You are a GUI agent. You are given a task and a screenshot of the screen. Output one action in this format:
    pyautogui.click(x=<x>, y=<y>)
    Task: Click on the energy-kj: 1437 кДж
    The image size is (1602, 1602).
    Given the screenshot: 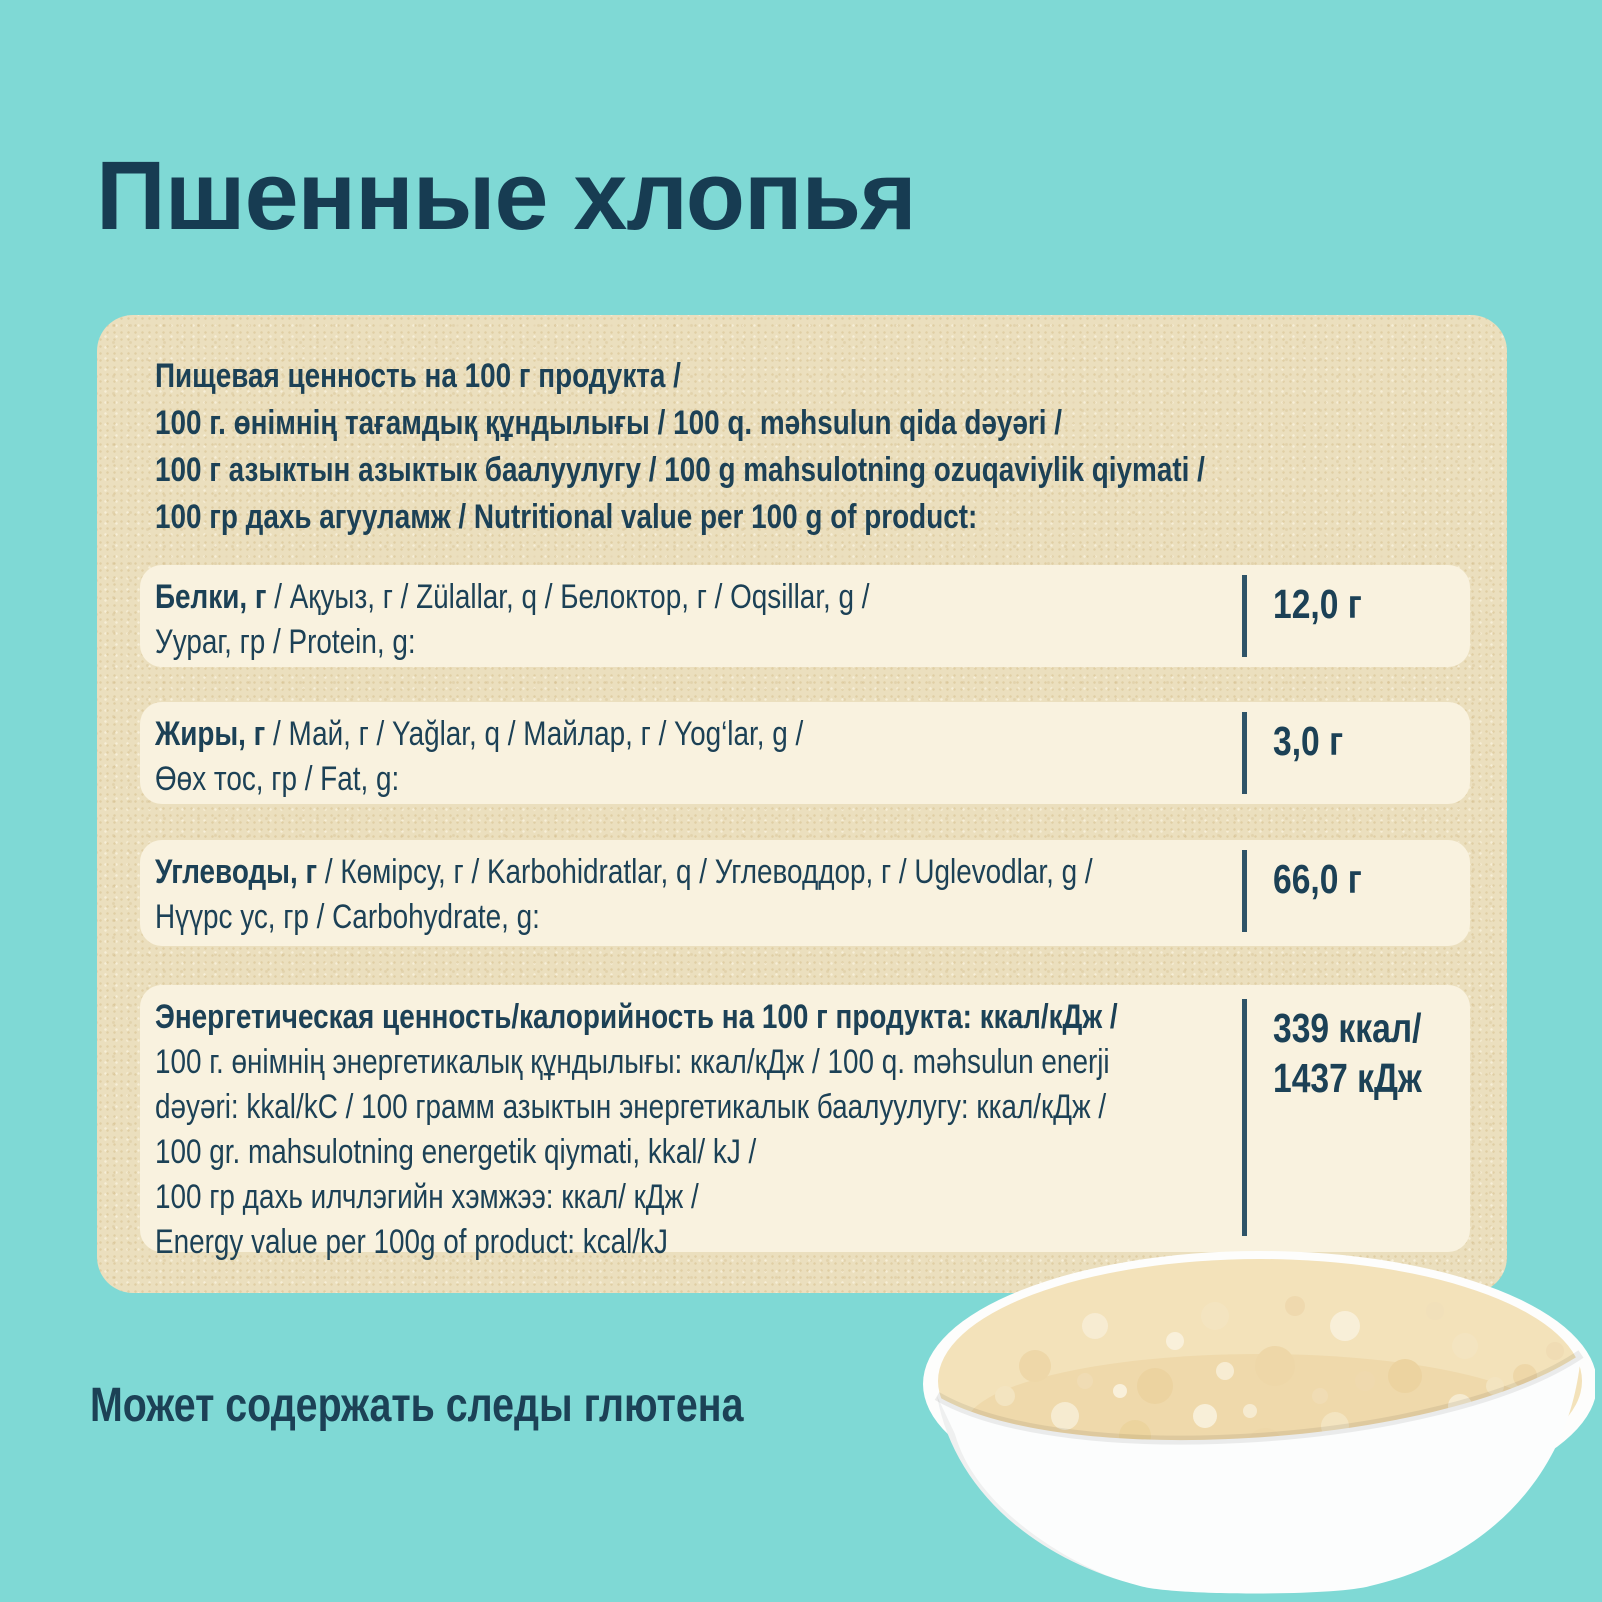 What is the action you would take?
    pyautogui.click(x=1347, y=1078)
    